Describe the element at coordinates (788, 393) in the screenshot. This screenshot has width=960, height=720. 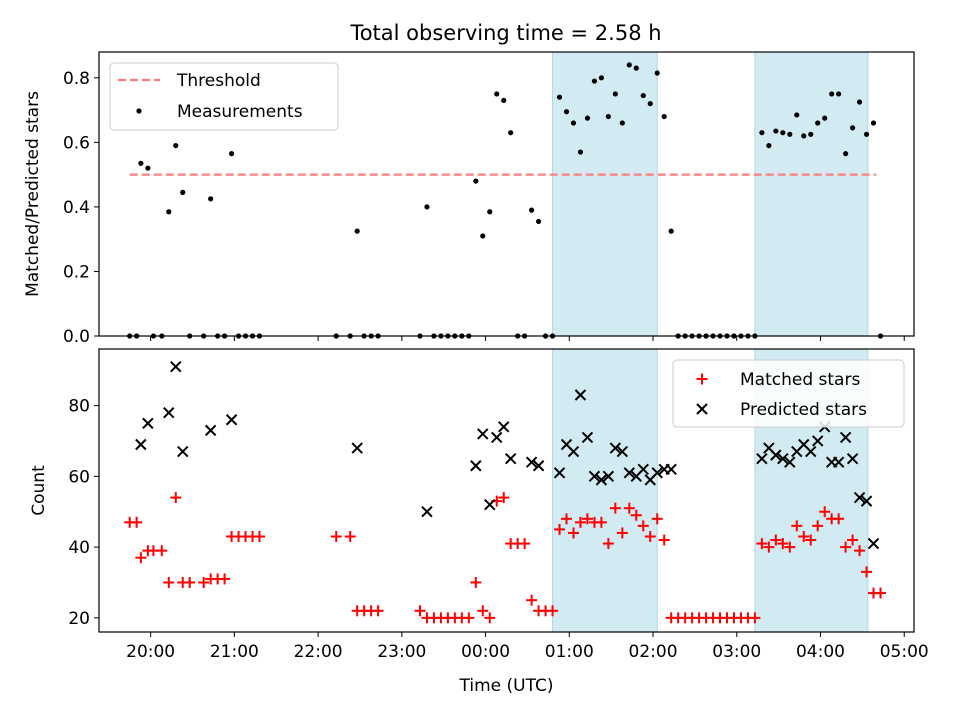
I see `bottom-legend: Matched stars Predicted stars` at that location.